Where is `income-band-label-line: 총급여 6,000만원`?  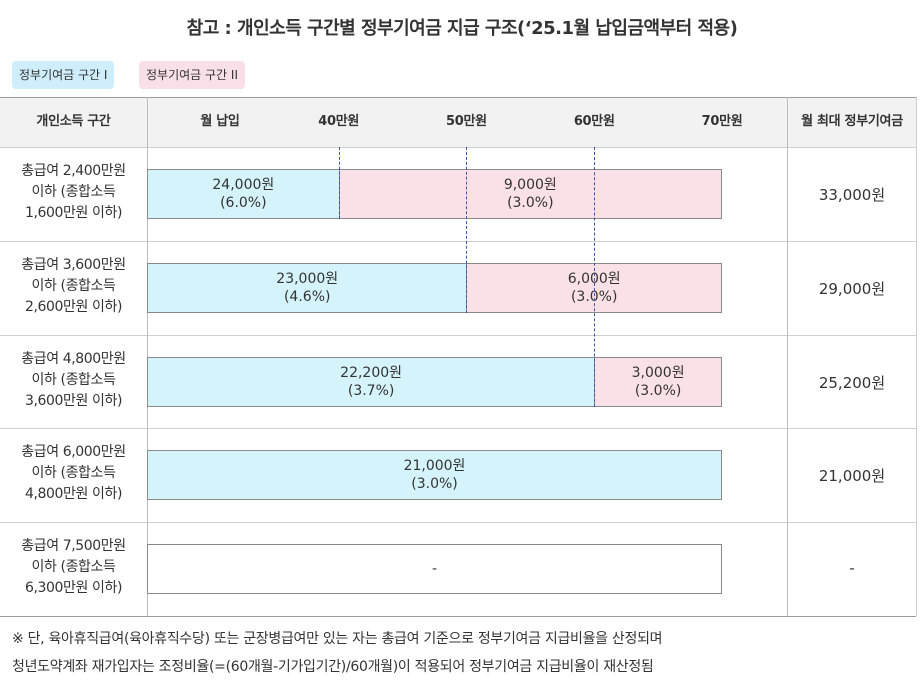 income-band-label-line: 총급여 6,000만원 is located at coordinates (73, 452).